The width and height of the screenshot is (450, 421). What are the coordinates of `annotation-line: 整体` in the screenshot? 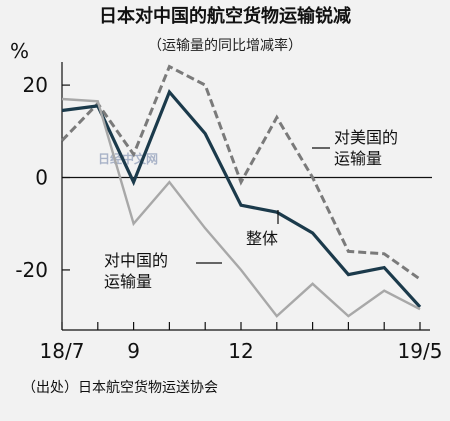 It's located at (262, 238).